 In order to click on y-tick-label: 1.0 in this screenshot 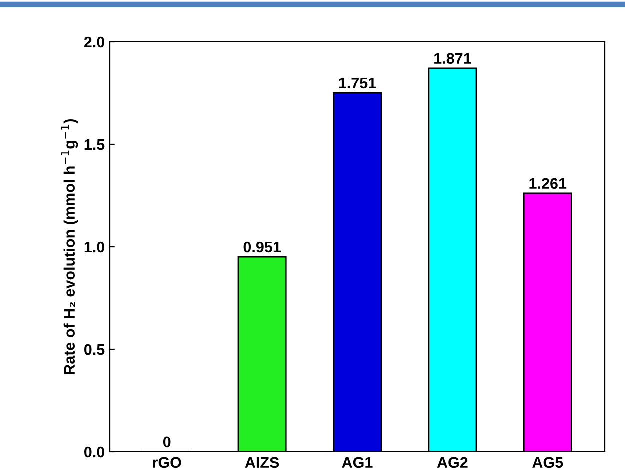, I will do `click(94, 247)`.